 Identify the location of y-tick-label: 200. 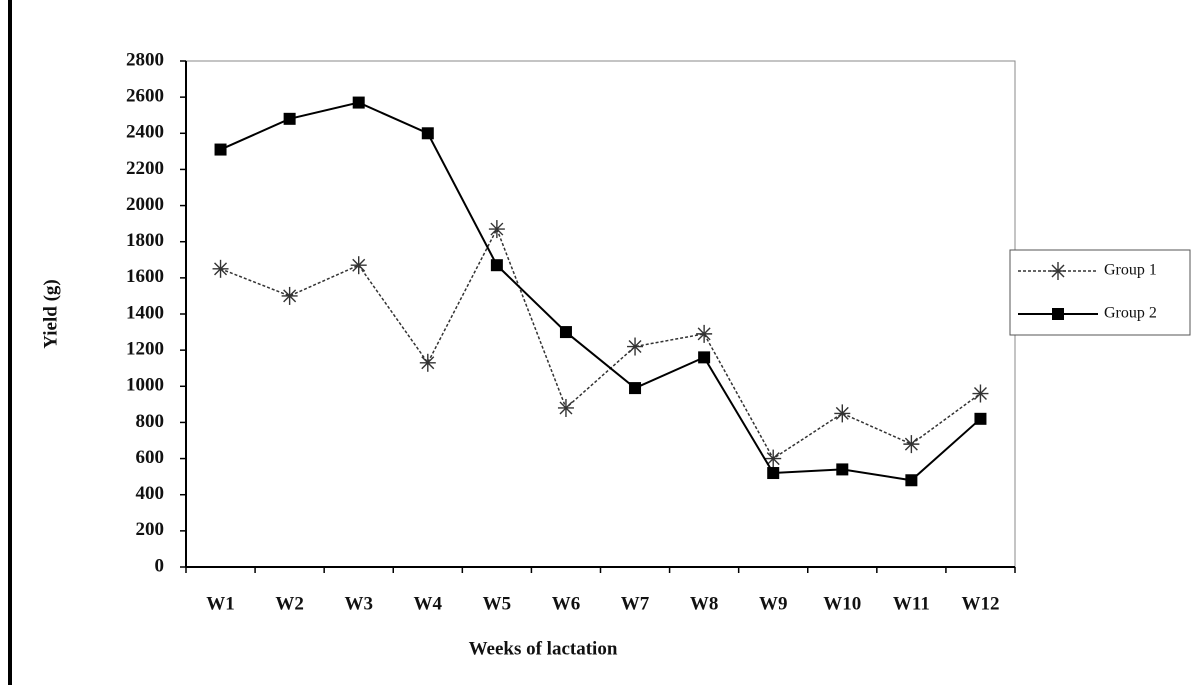
(150, 529).